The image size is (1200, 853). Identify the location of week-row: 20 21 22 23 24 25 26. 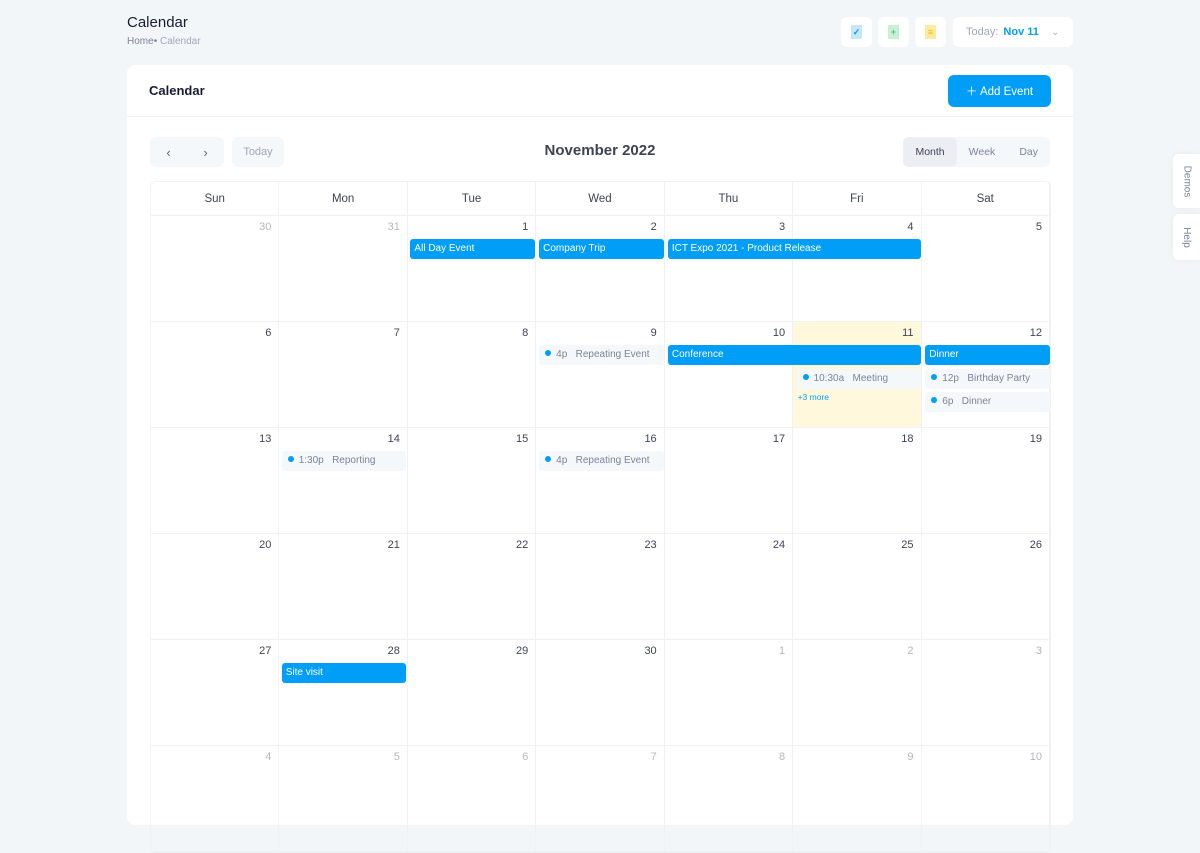
(600, 587).